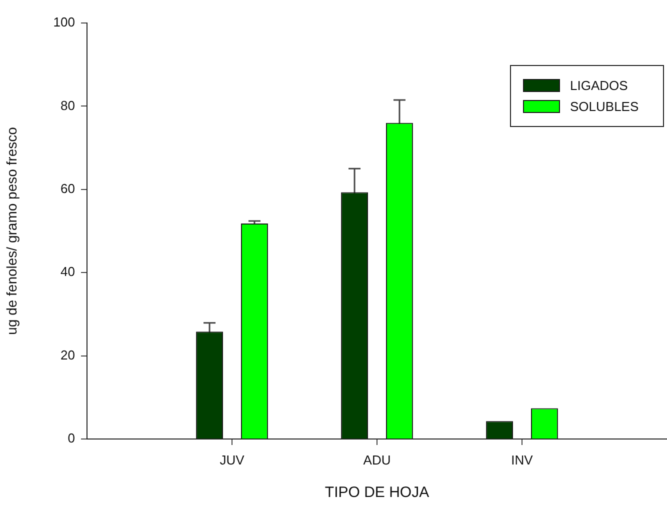 This screenshot has height=506, width=667. Describe the element at coordinates (11, 230) in the screenshot. I see `y-axis-title: ug de fenoles/ gramo peso fresco` at that location.